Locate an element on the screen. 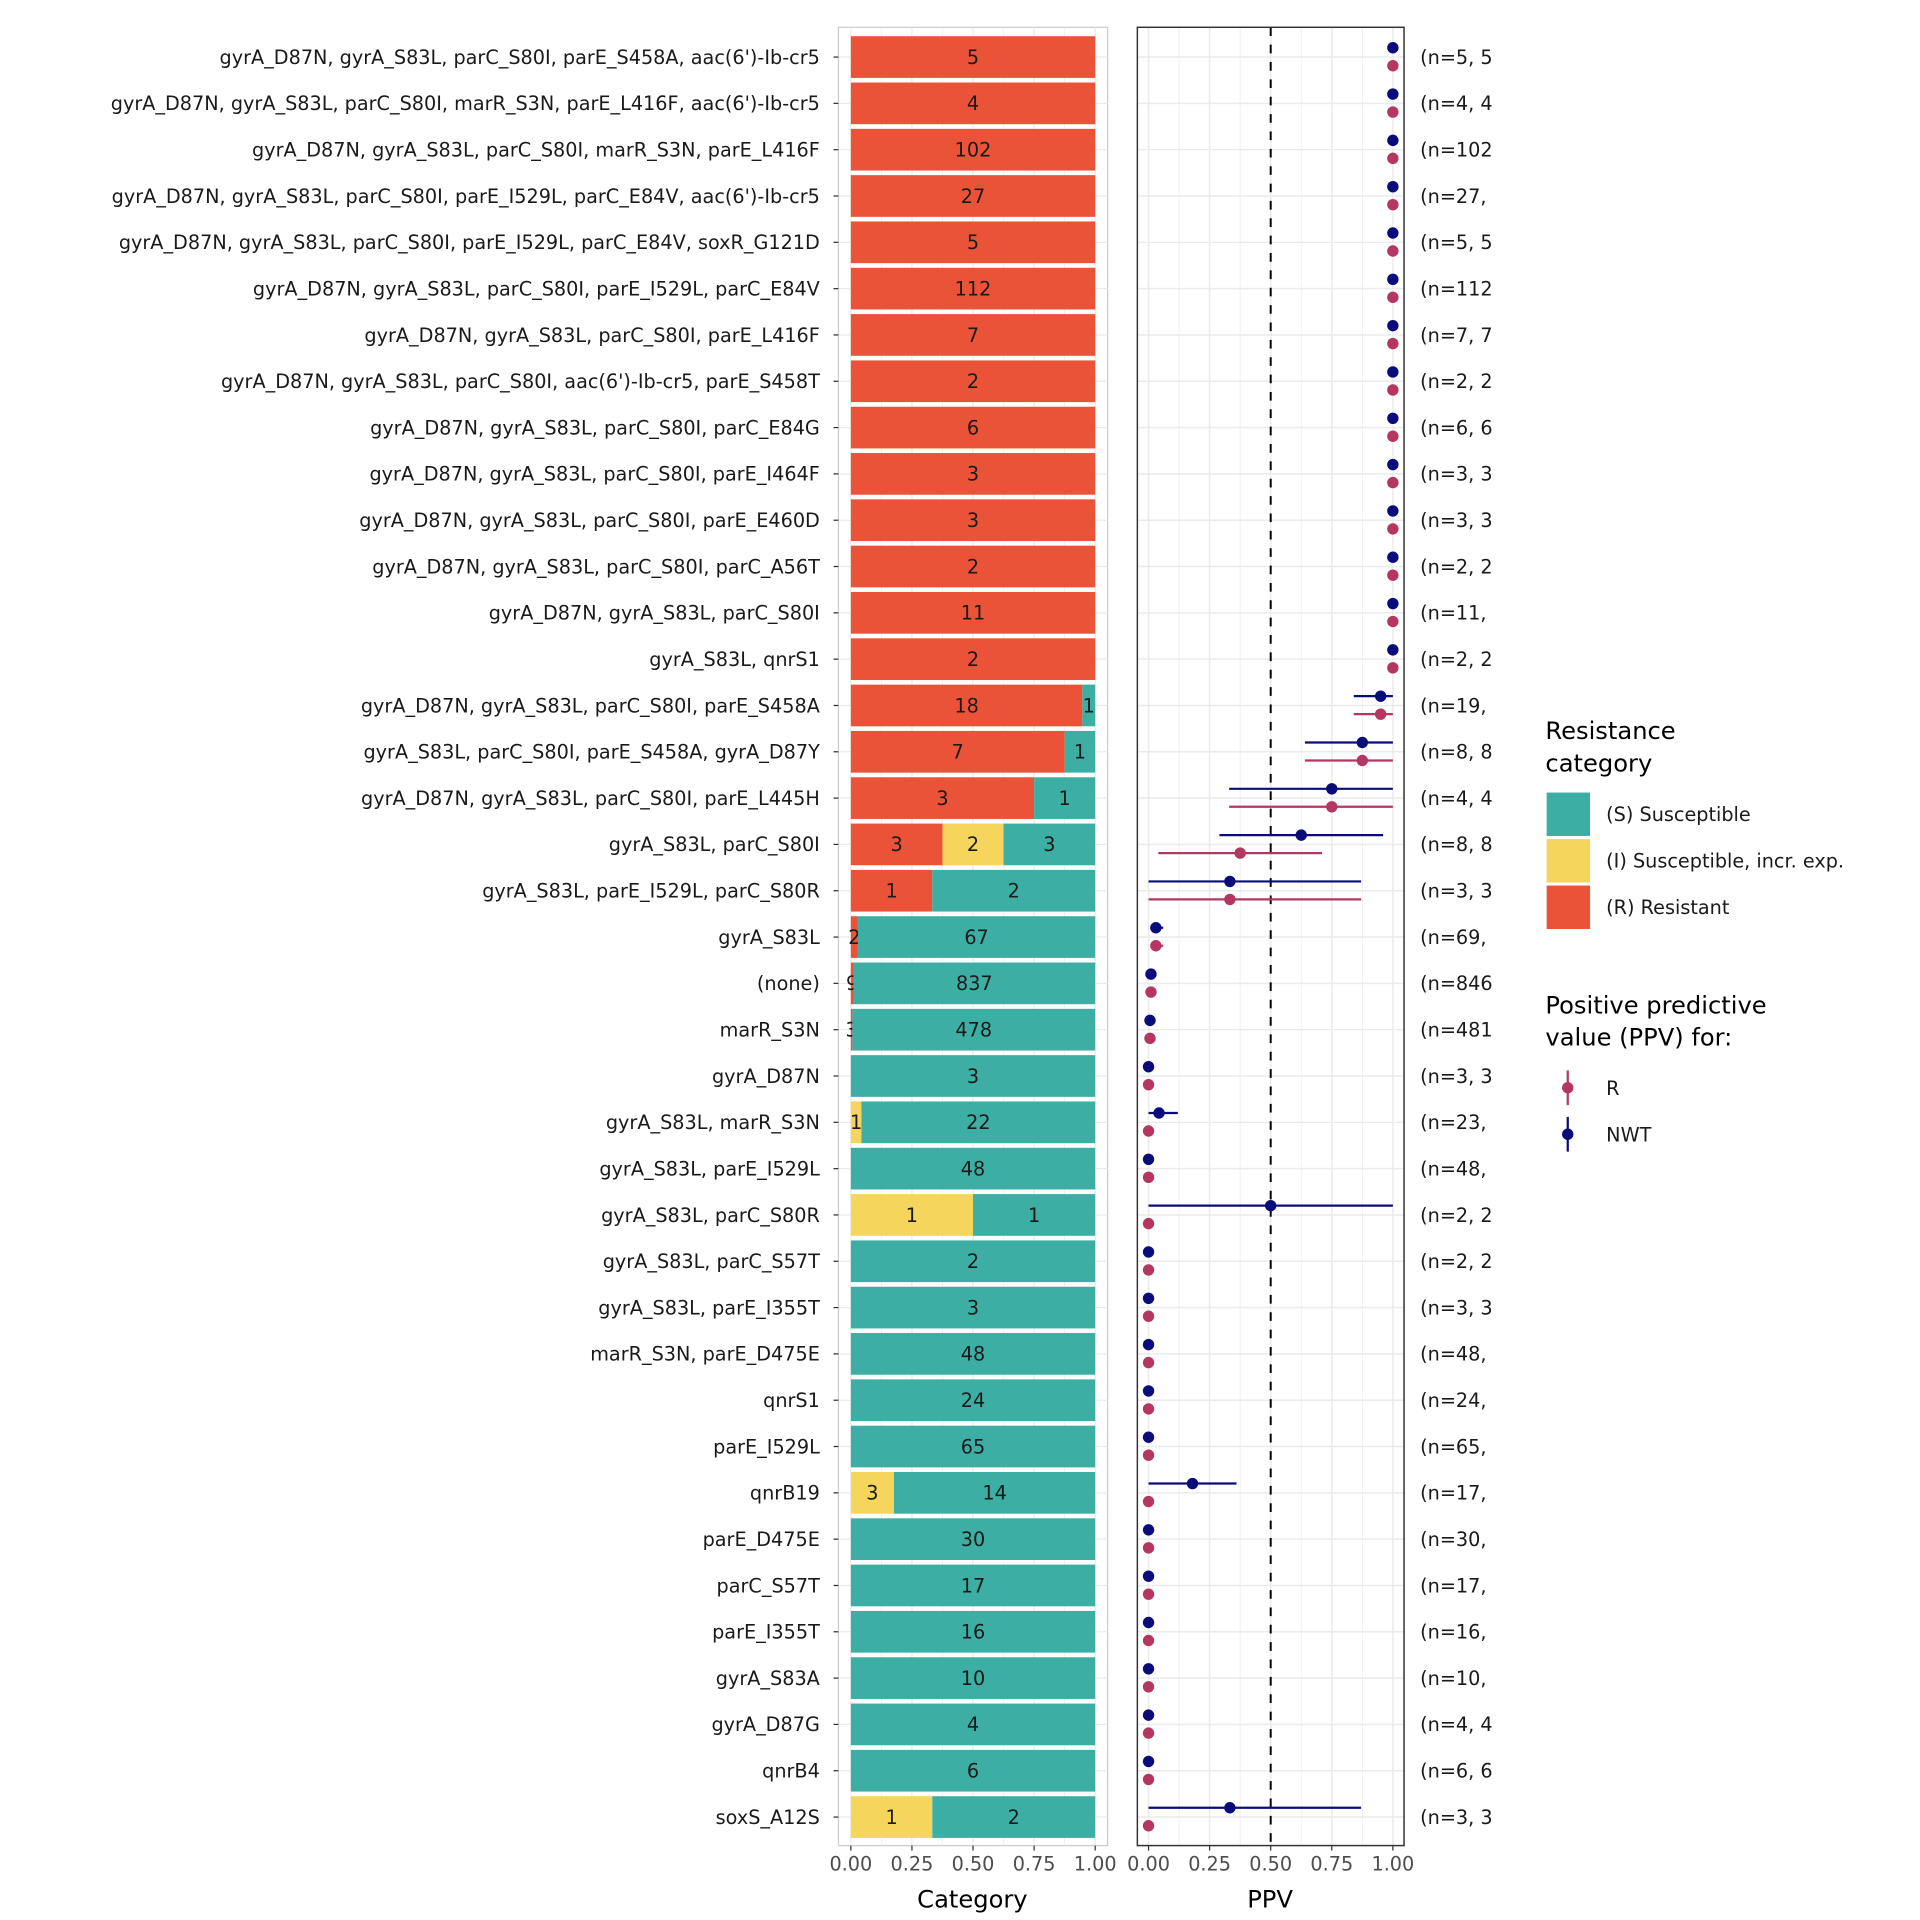 The width and height of the screenshot is (1920, 1920). y-tick-label: gyrA_S83L, parC_S57T is located at coordinates (711, 1261).